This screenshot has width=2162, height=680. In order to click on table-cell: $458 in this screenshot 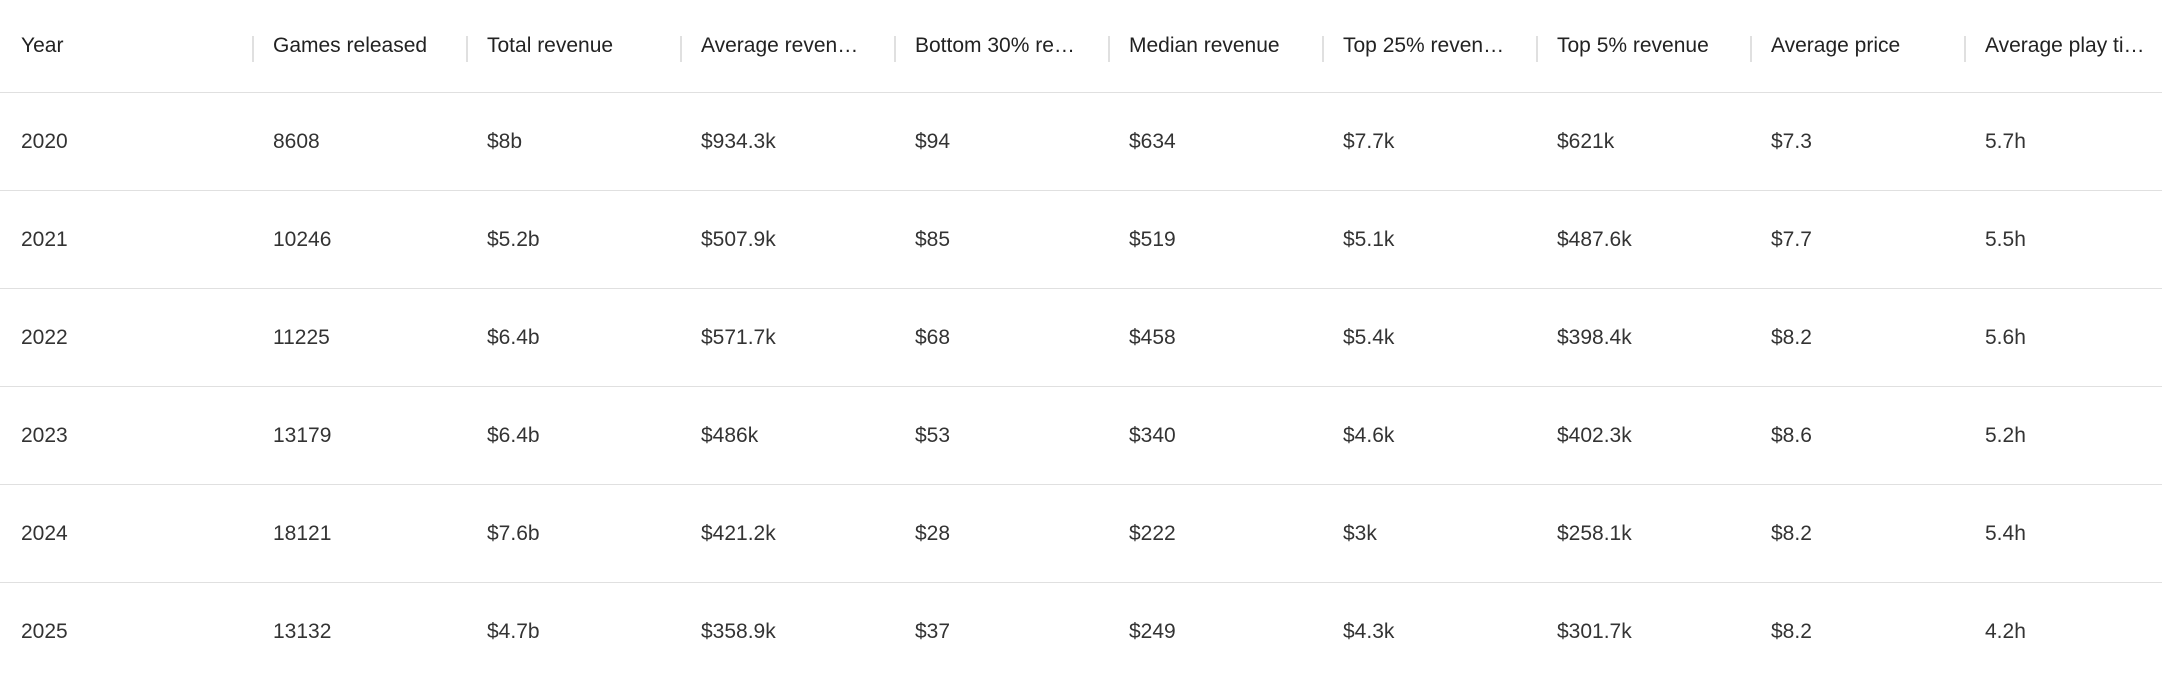, I will do `click(1152, 337)`.